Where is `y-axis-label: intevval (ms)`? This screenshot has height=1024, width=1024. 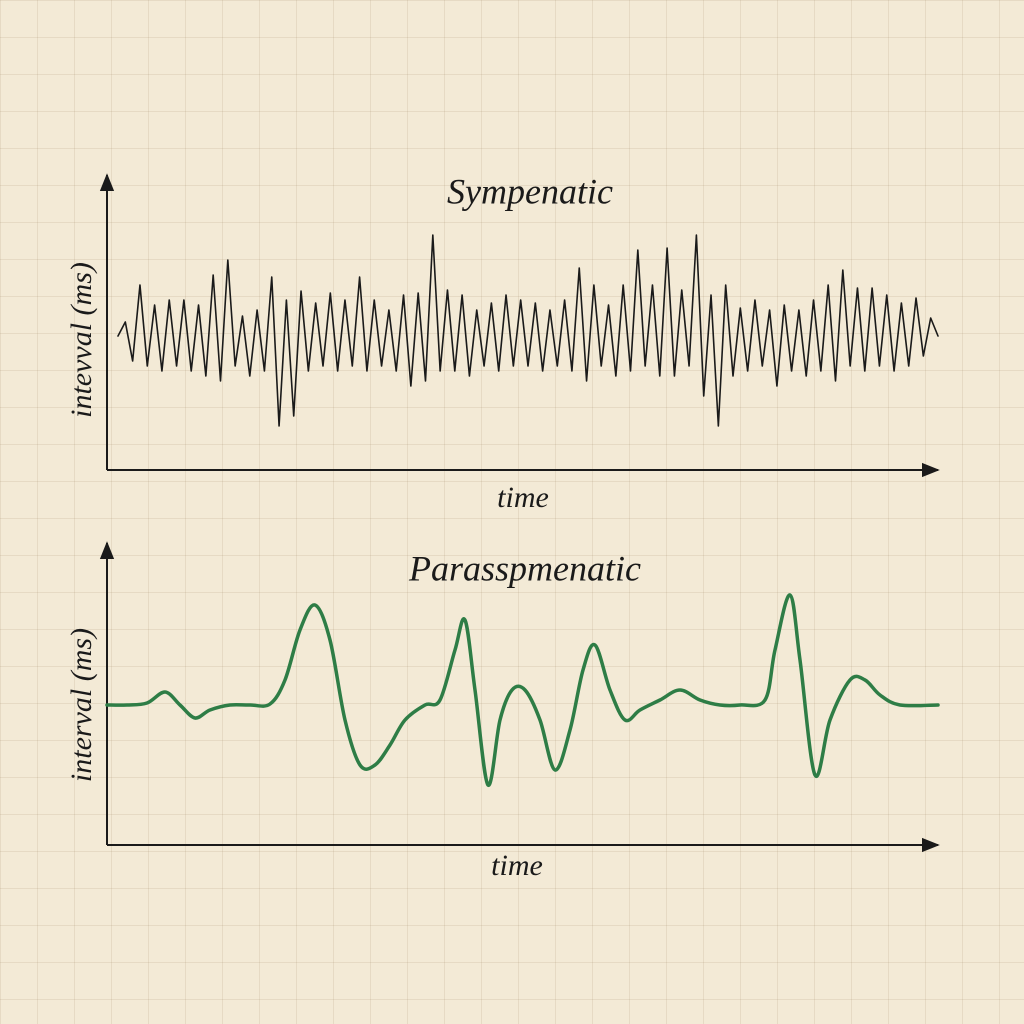 y-axis-label: intevval (ms) is located at coordinates (81, 340).